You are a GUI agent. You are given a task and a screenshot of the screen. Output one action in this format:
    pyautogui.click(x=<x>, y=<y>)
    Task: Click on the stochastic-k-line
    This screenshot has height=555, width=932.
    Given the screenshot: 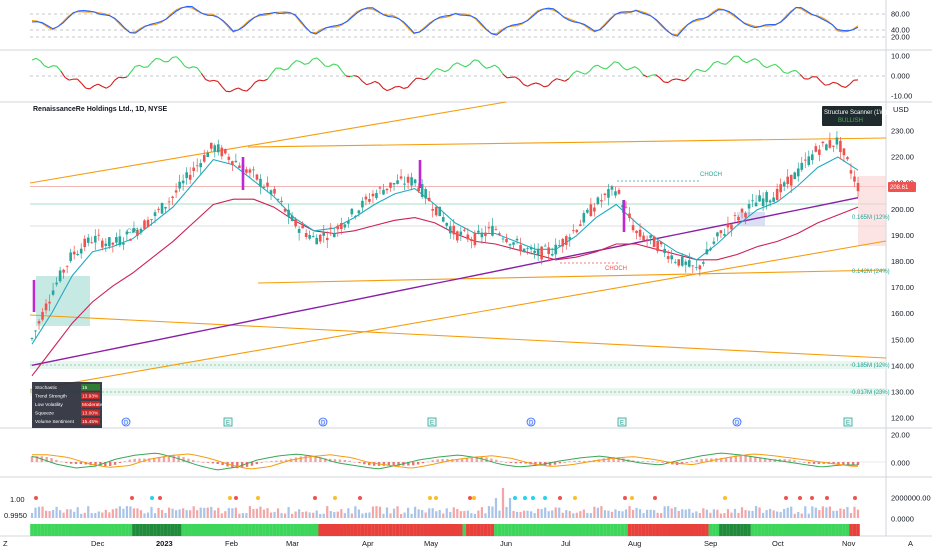 What is the action you would take?
    pyautogui.click(x=445, y=21)
    